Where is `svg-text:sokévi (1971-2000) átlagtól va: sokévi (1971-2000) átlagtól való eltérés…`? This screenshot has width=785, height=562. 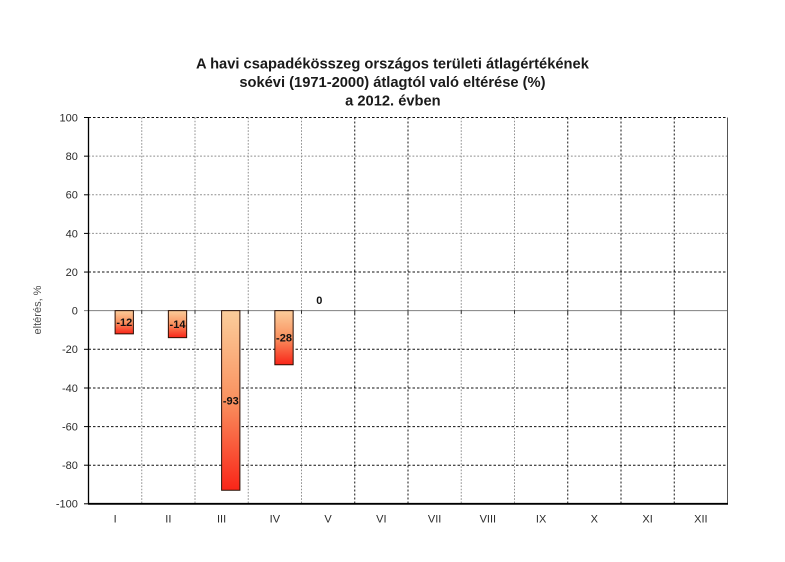
svg-text:sokévi (1971-2000) átlagtól va: sokévi (1971-2000) átlagtól való eltérés… is located at coordinates (392, 83).